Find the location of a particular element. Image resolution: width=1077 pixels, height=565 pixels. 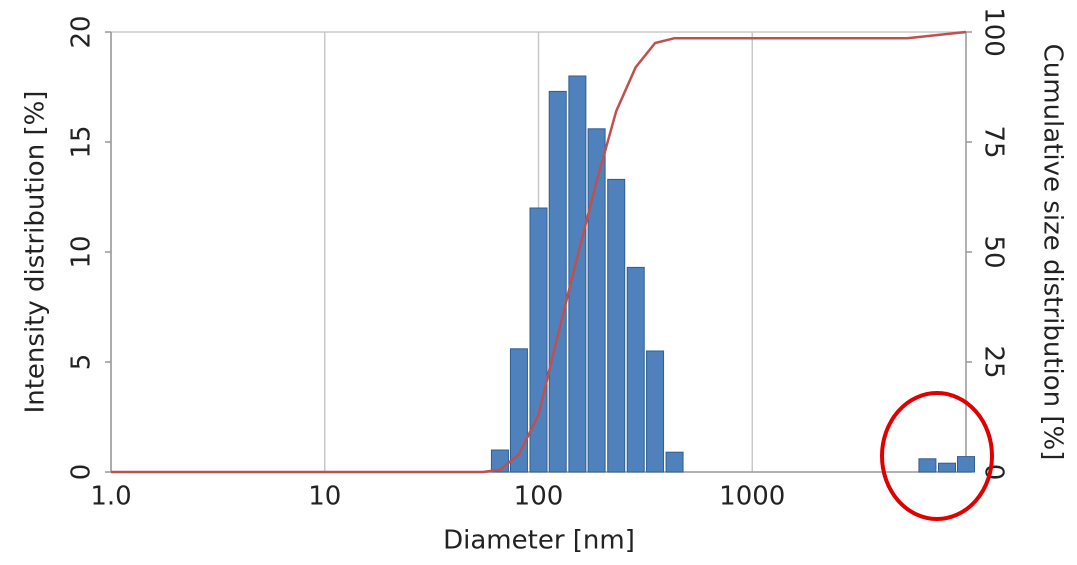

y2-tick-label: 50 is located at coordinates (994, 251).